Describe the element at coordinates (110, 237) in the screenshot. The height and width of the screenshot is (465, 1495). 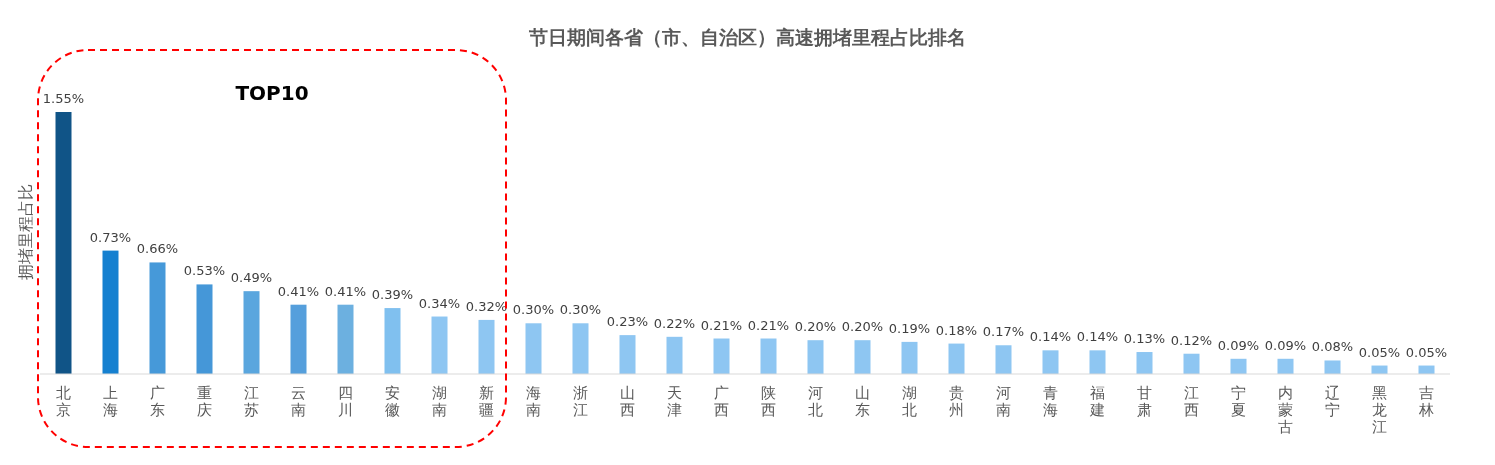
I see `data-label: 0.73%` at that location.